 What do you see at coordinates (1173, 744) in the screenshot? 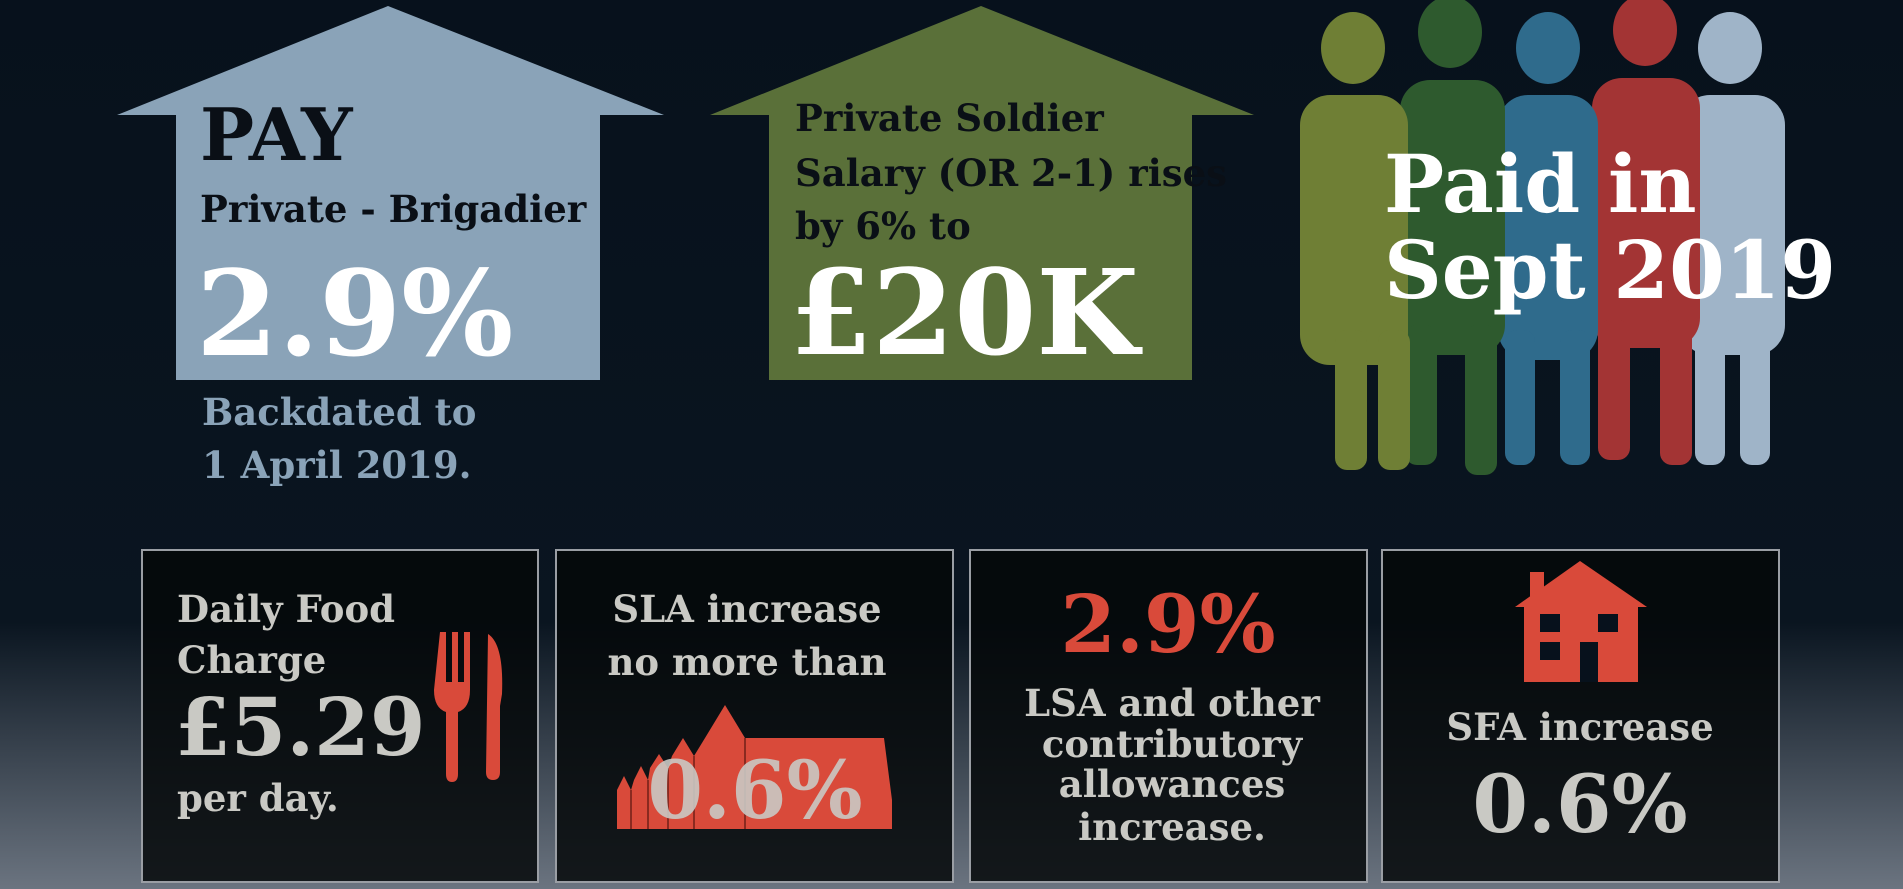
I see `card-text: contributory` at bounding box center [1173, 744].